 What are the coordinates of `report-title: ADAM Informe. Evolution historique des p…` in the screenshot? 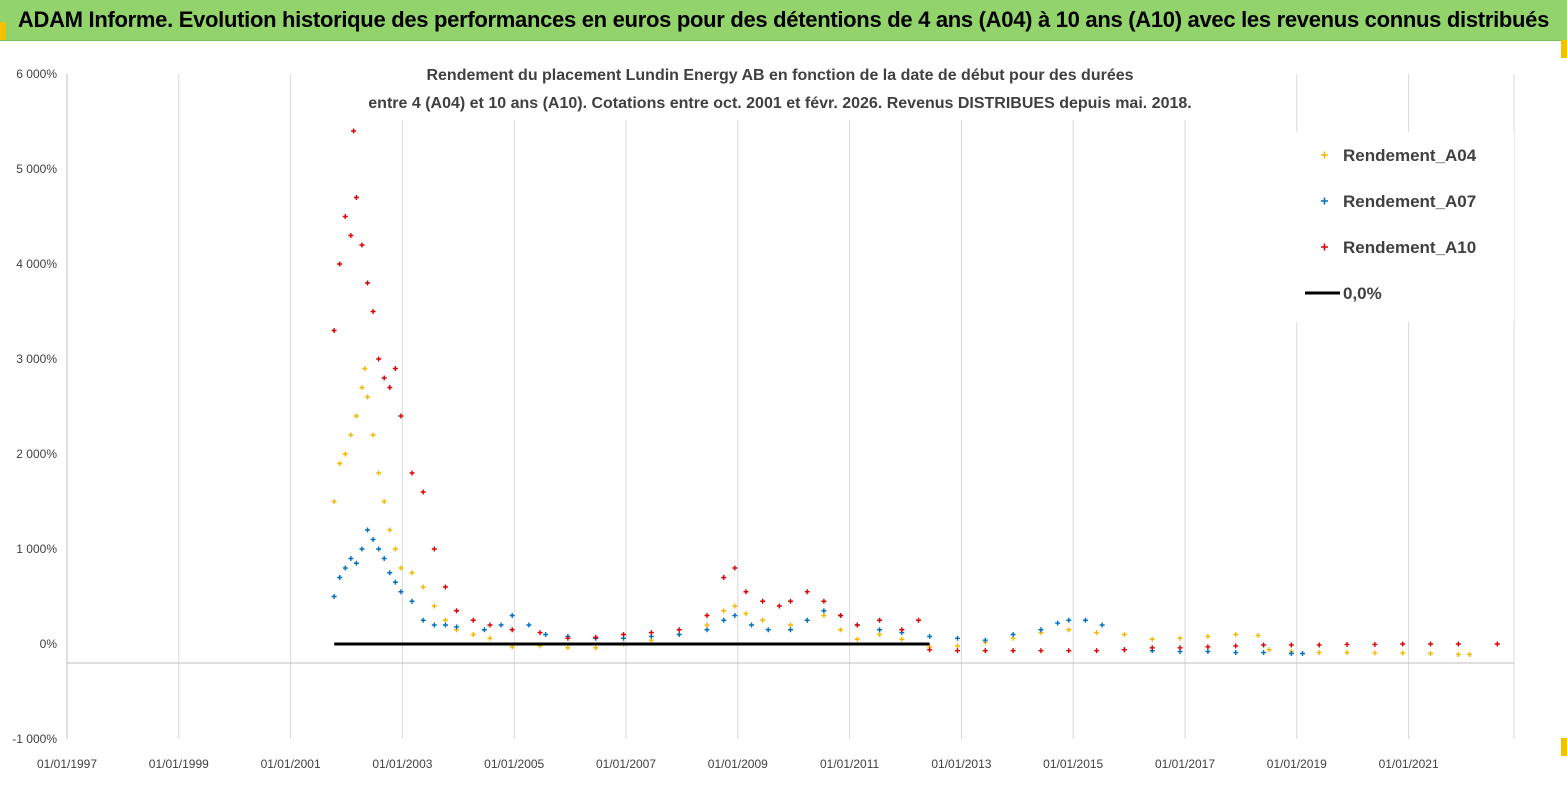 It's located at (783, 19).